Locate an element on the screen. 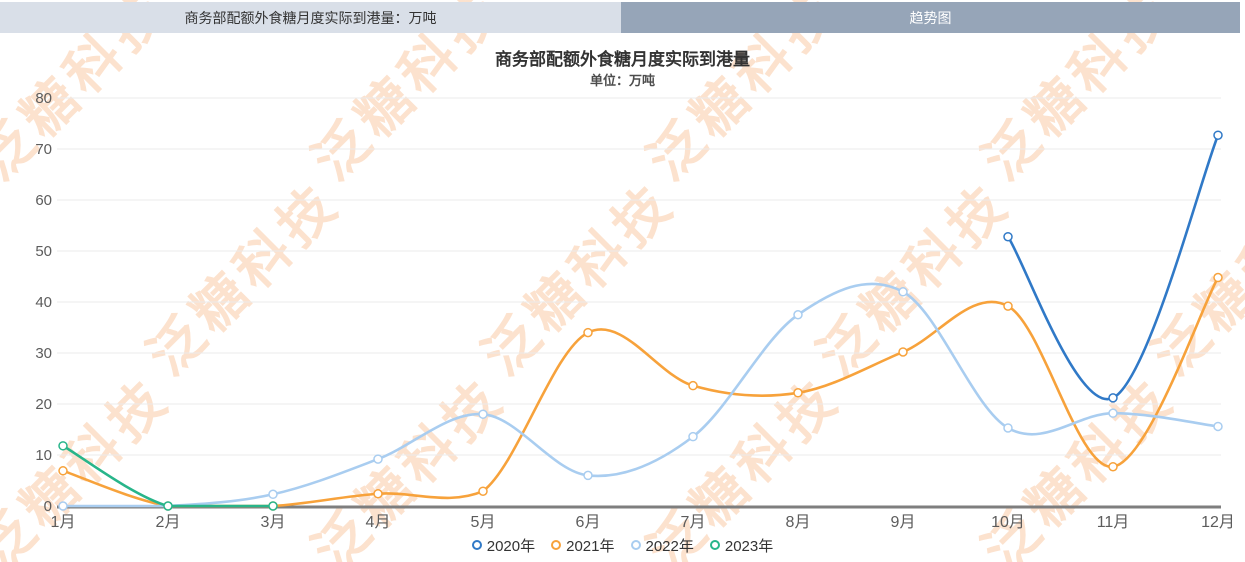 This screenshot has width=1245, height=562. x-tick-label: 5月 is located at coordinates (483, 522).